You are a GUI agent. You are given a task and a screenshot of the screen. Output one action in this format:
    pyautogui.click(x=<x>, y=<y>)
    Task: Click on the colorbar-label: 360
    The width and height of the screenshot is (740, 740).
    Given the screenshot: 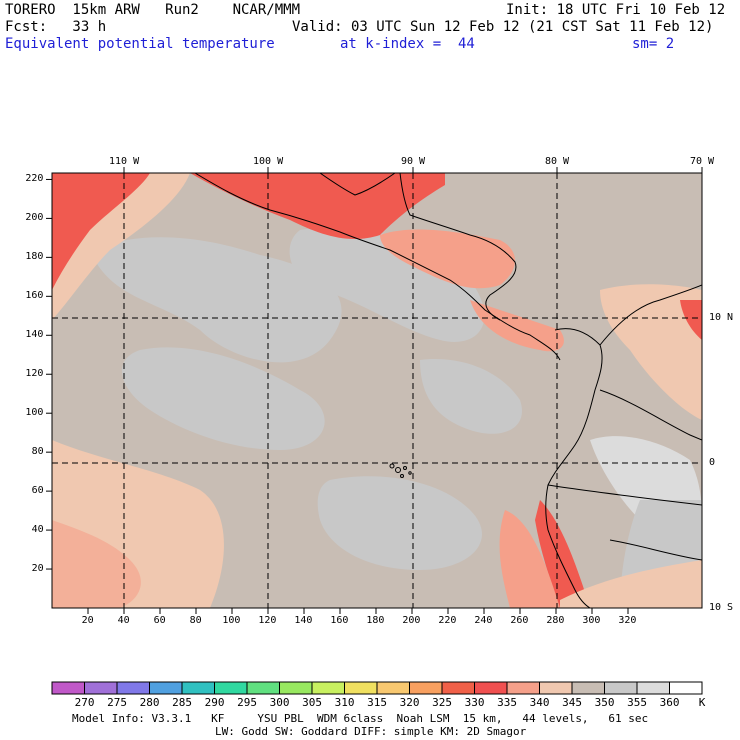 What is the action you would take?
    pyautogui.click(x=669, y=702)
    